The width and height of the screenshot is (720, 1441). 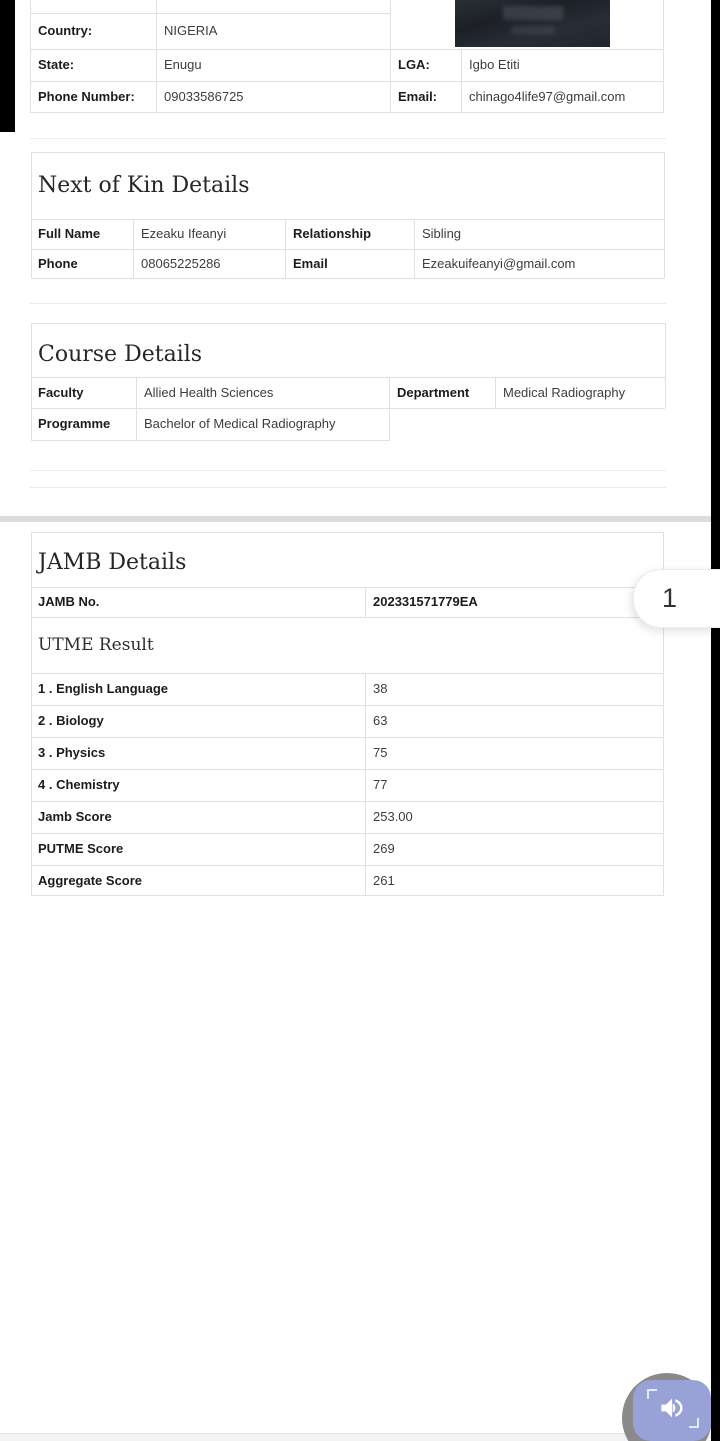 What do you see at coordinates (414, 64) in the screenshot?
I see `lga-label: LGA:` at bounding box center [414, 64].